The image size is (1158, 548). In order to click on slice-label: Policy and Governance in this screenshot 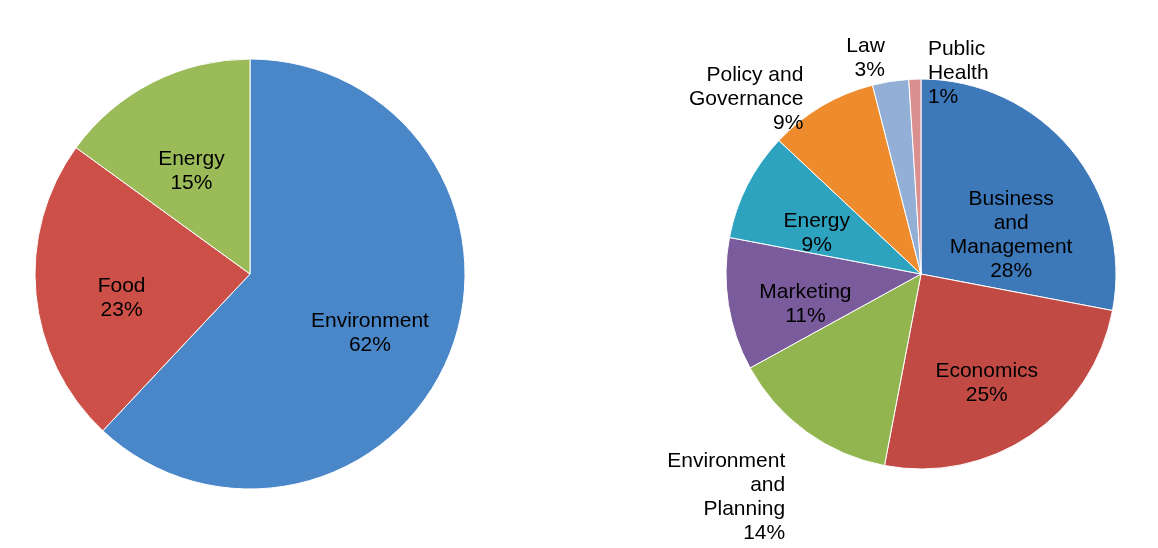, I will do `click(746, 86)`.